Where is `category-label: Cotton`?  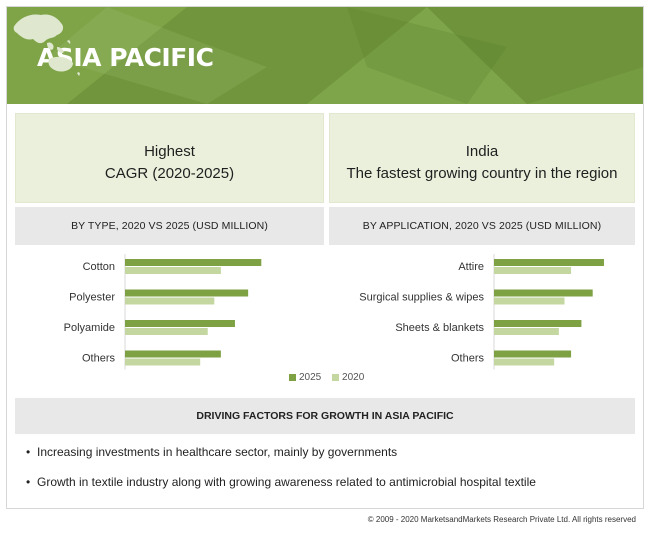 category-label: Cotton is located at coordinates (99, 267).